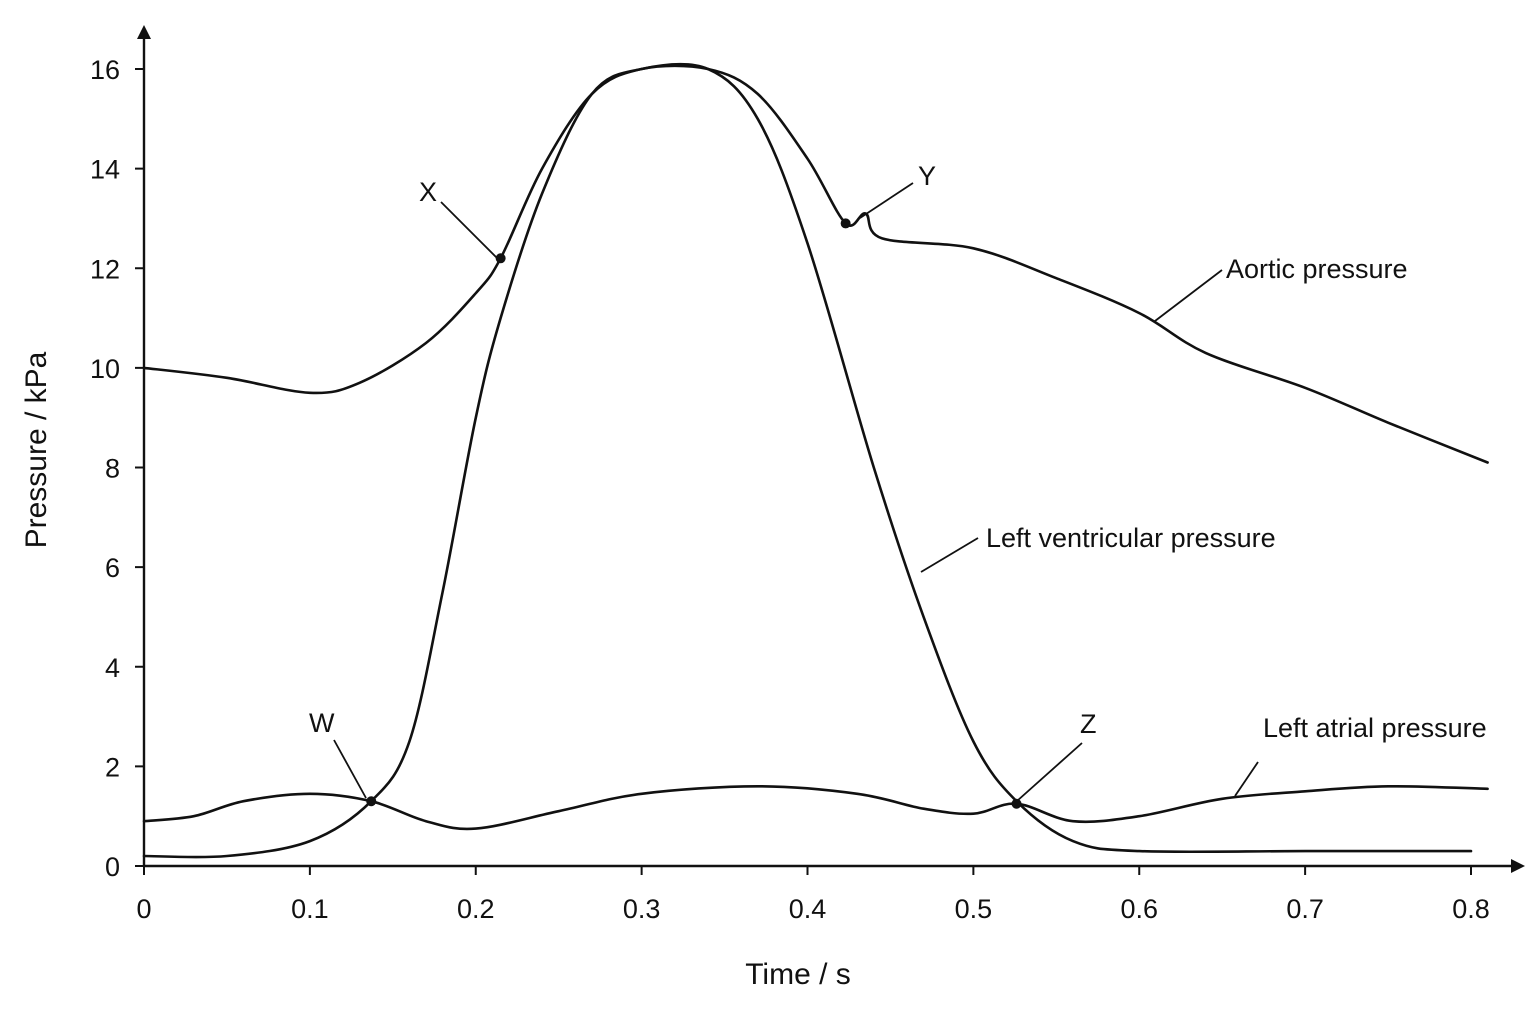 This screenshot has height=1024, width=1536. I want to click on left-atrial-pressure-line, so click(815, 807).